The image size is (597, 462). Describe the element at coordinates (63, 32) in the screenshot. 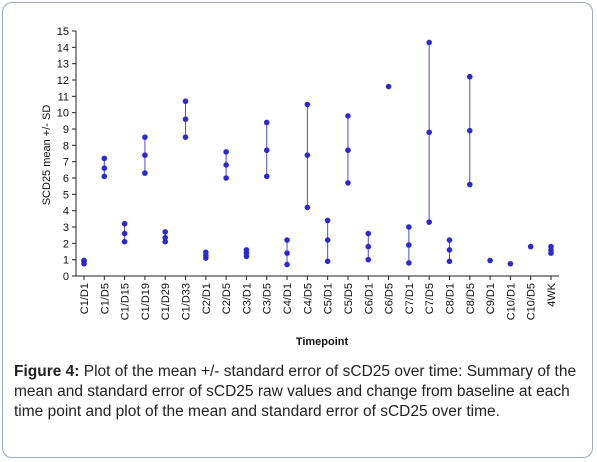

I see `y-tick-label: 15` at that location.